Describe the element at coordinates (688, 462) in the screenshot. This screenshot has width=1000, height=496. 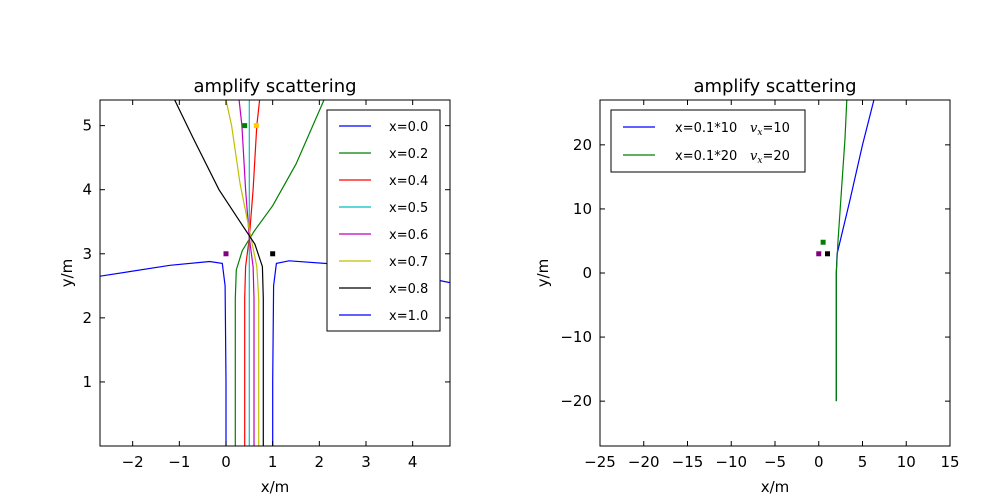
I see `x-tick-label: −15` at that location.